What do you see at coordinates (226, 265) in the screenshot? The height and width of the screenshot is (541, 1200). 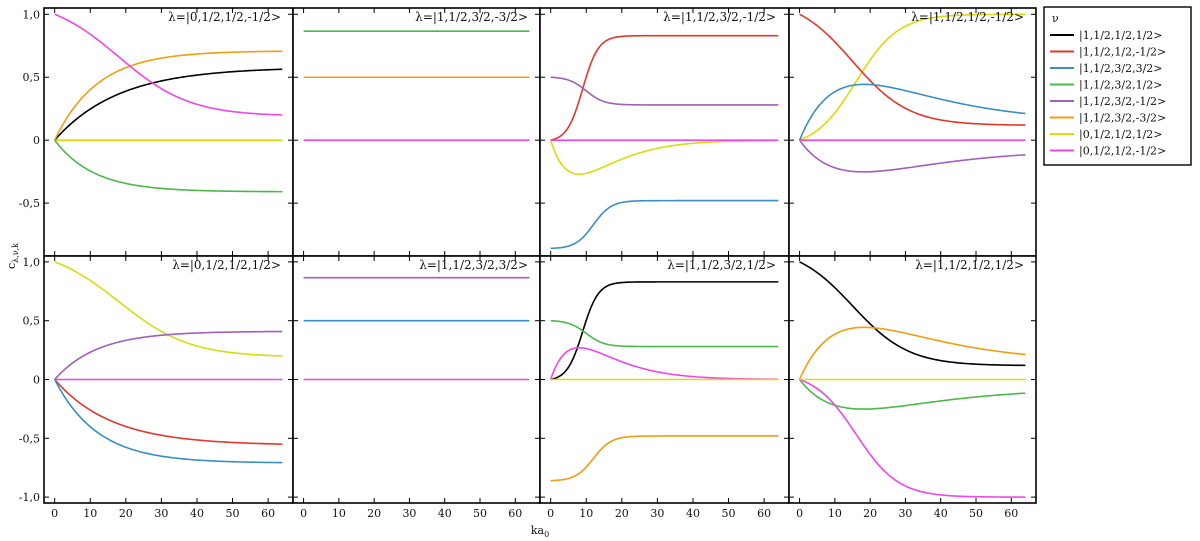 I see `panel-title: λ=|0,1/2,1/2,1/2>` at bounding box center [226, 265].